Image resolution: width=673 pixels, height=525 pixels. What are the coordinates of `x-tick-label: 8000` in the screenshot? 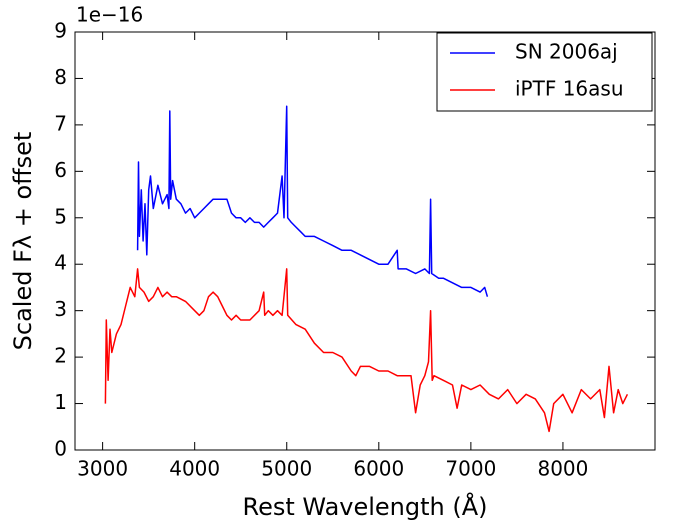 It's located at (562, 469).